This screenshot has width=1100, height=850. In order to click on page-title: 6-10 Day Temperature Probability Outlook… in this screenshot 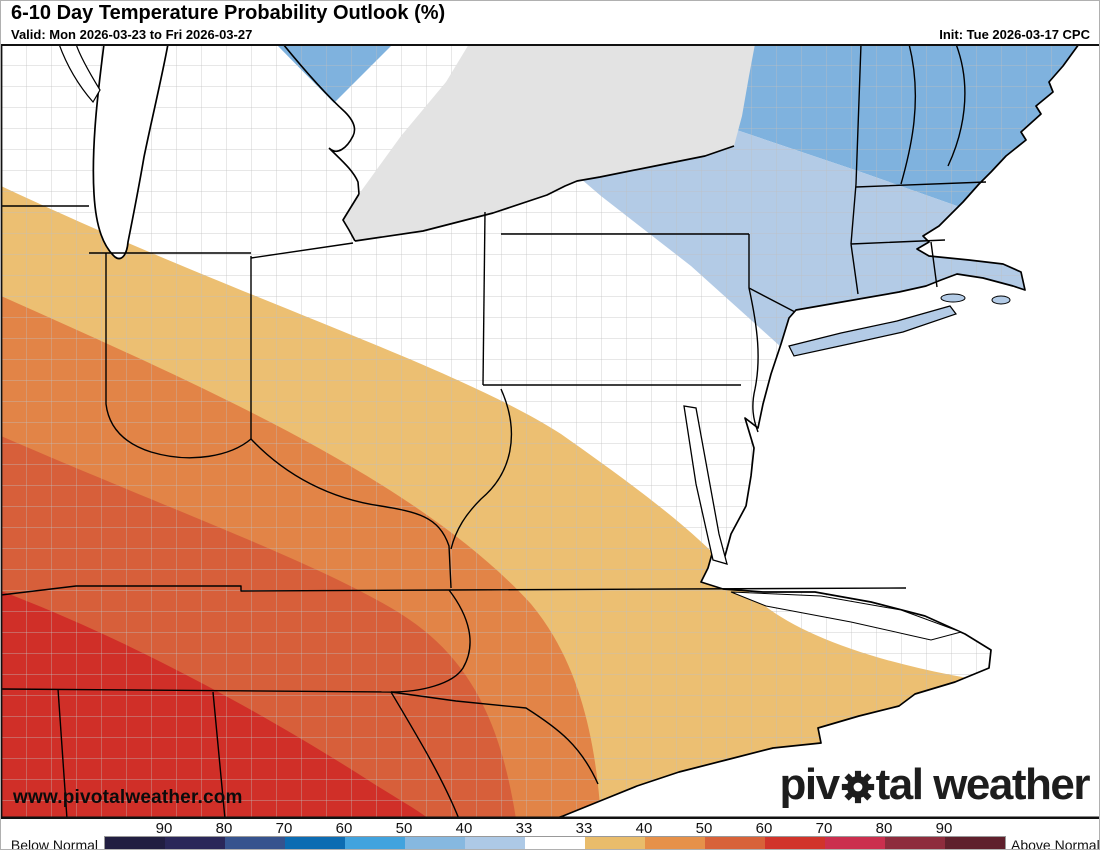, I will do `click(228, 13)`.